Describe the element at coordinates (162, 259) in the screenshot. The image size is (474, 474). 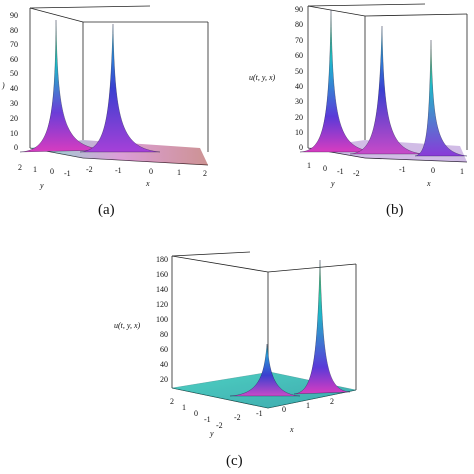
I see `z-tick: 180` at that location.